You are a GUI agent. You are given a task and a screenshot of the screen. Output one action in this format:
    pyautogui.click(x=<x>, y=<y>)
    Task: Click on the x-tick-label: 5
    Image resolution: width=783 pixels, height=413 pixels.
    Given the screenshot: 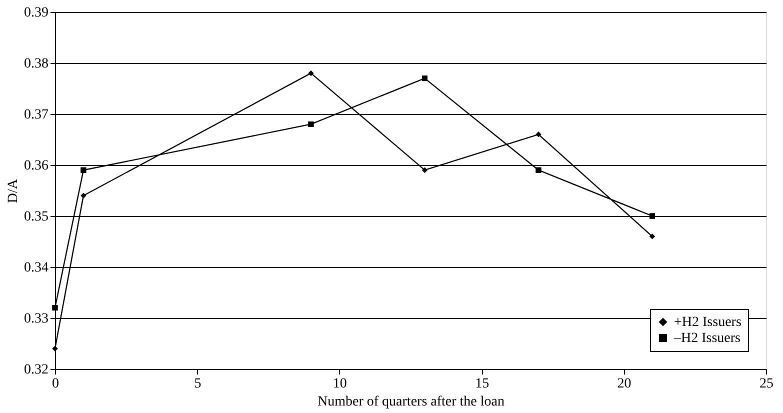 What is the action you would take?
    pyautogui.click(x=198, y=384)
    